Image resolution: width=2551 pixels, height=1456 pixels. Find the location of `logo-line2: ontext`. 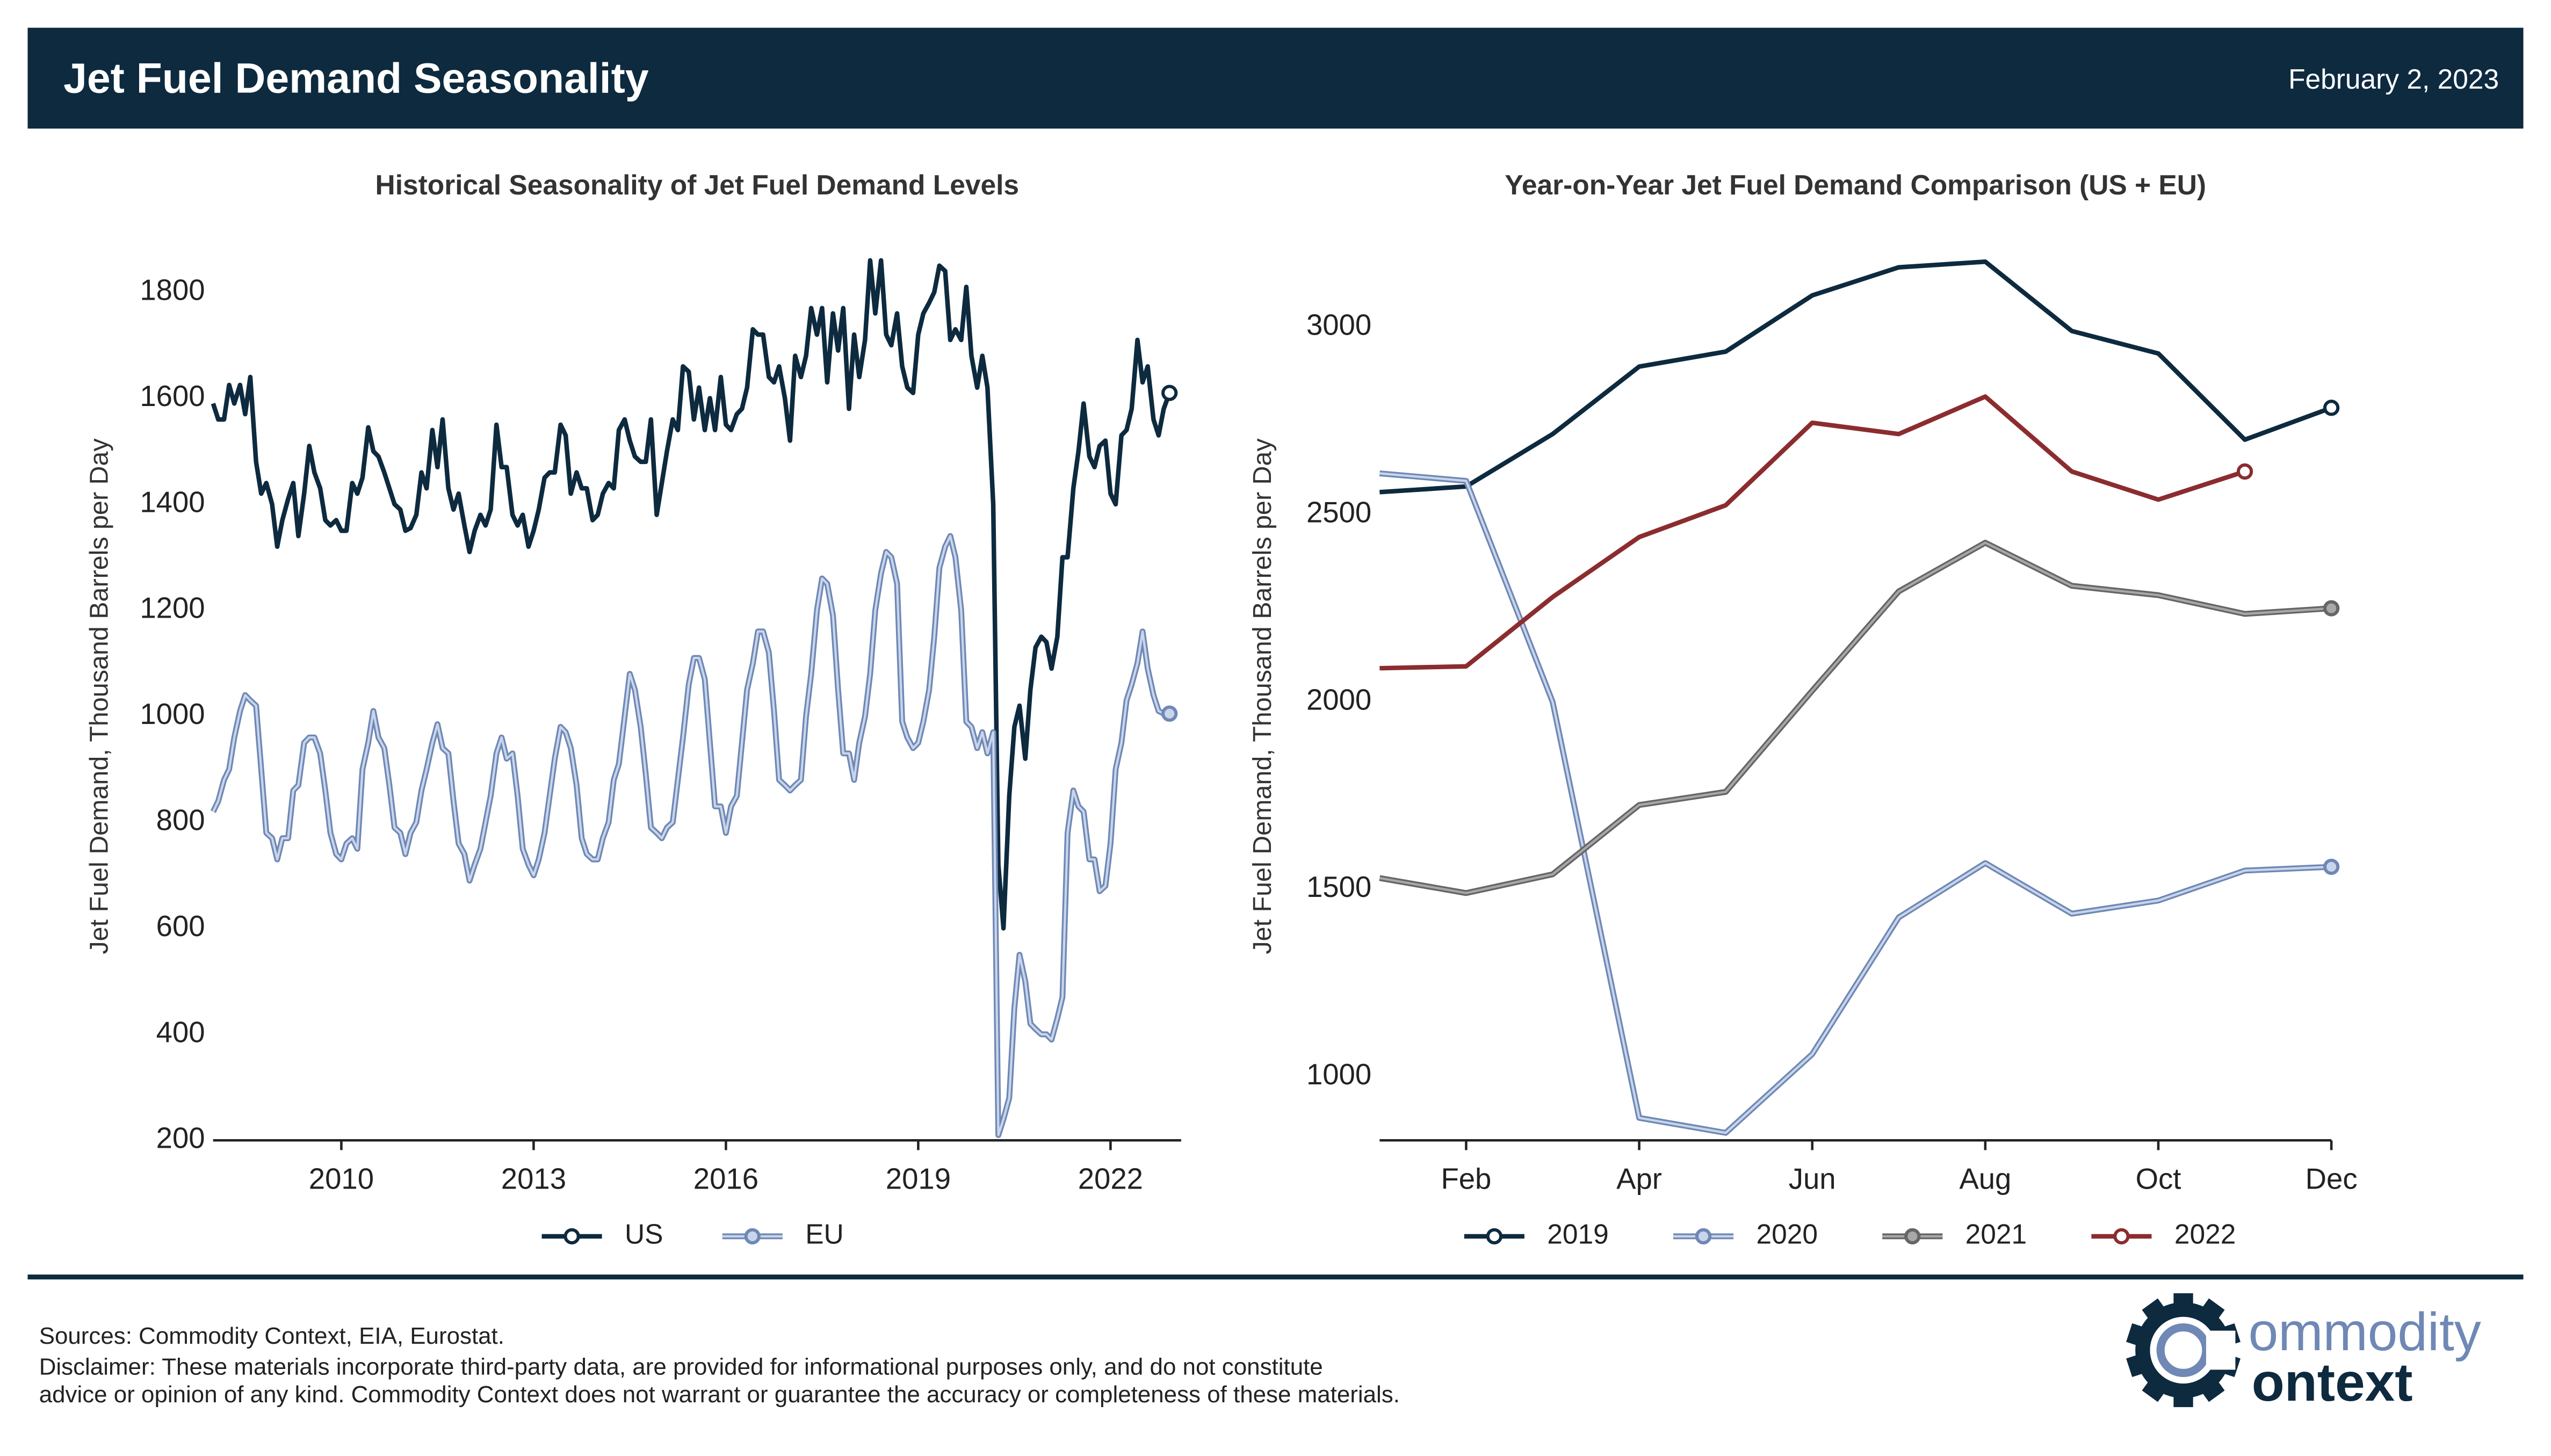

logo-line2: ontext is located at coordinates (2332, 1382).